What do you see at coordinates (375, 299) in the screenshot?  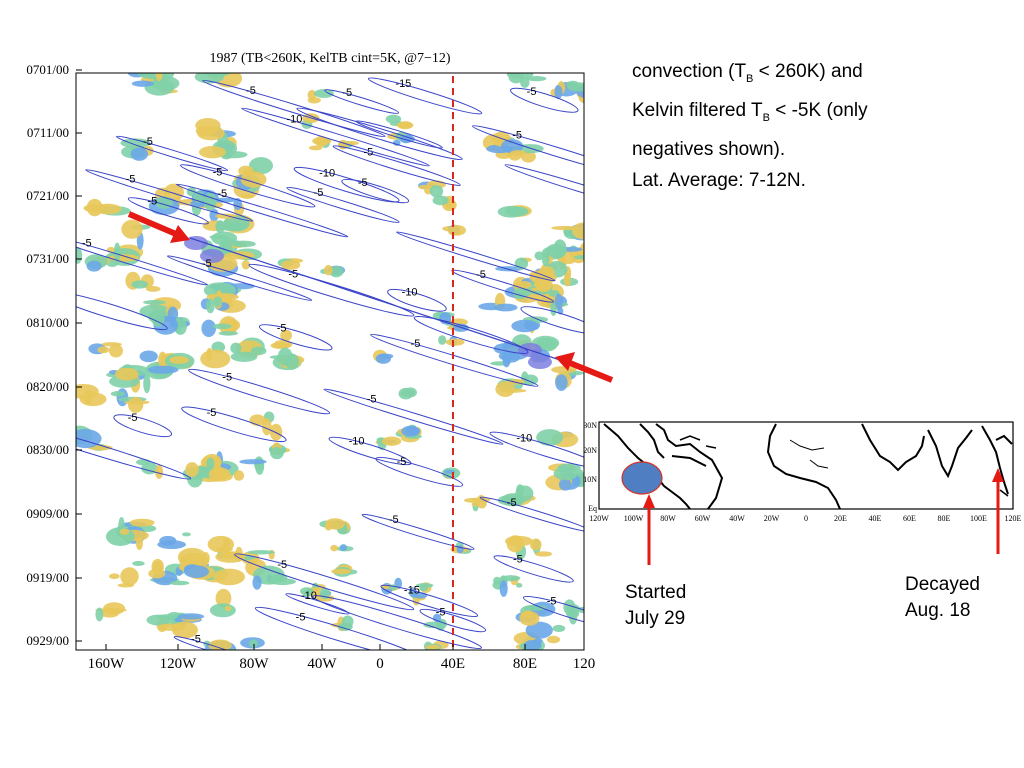 I see `kelvin-wave-track` at bounding box center [375, 299].